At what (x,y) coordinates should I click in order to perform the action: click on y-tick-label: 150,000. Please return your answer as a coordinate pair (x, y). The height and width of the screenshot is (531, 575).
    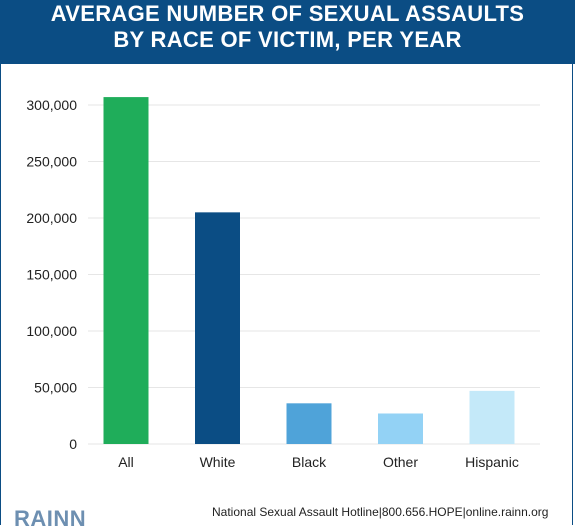
    Looking at the image, I should click on (51, 275).